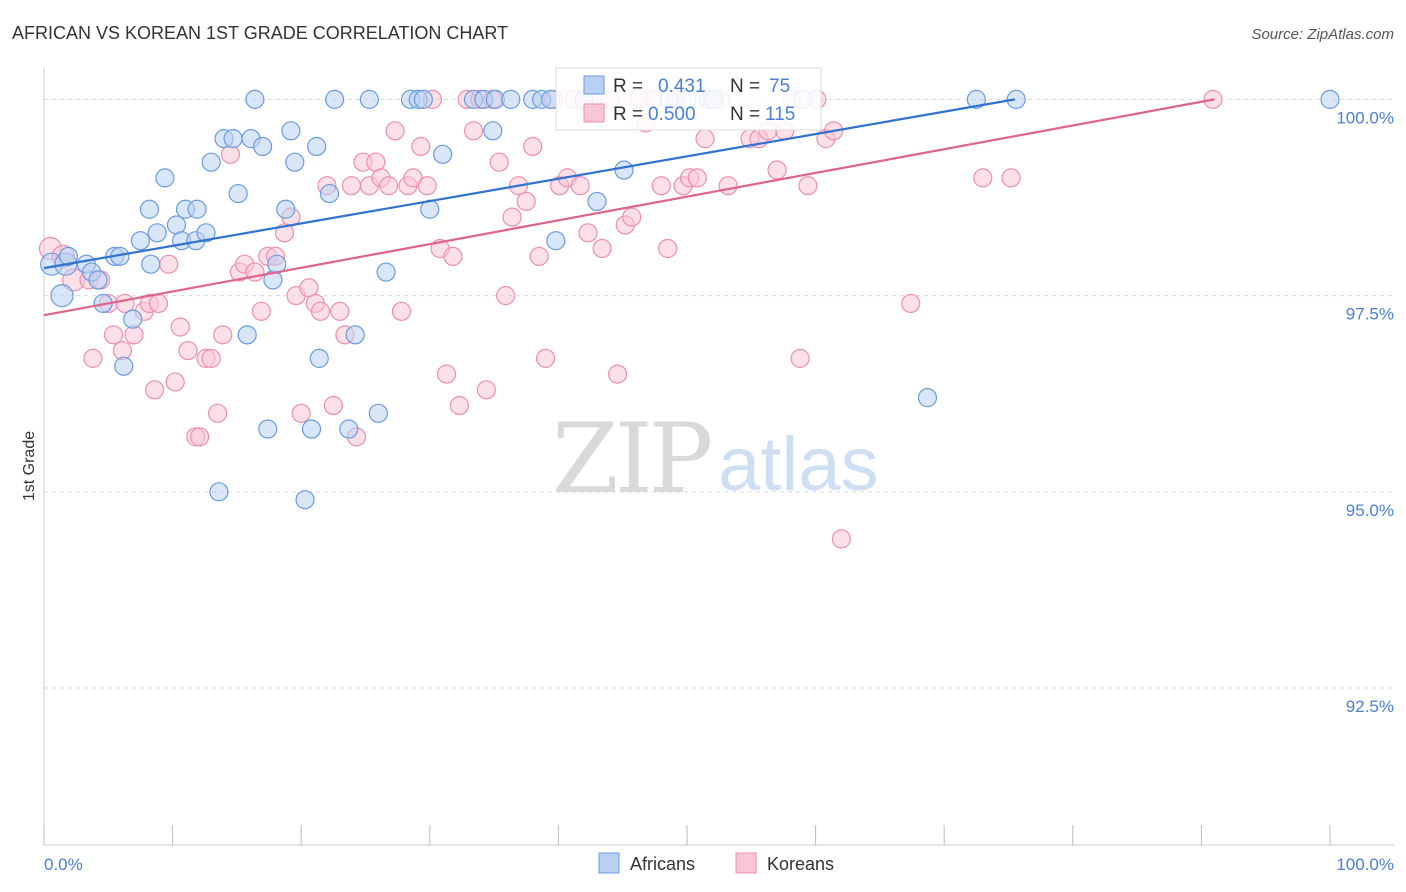  I want to click on stats-africans-n-label: N =, so click(745, 86).